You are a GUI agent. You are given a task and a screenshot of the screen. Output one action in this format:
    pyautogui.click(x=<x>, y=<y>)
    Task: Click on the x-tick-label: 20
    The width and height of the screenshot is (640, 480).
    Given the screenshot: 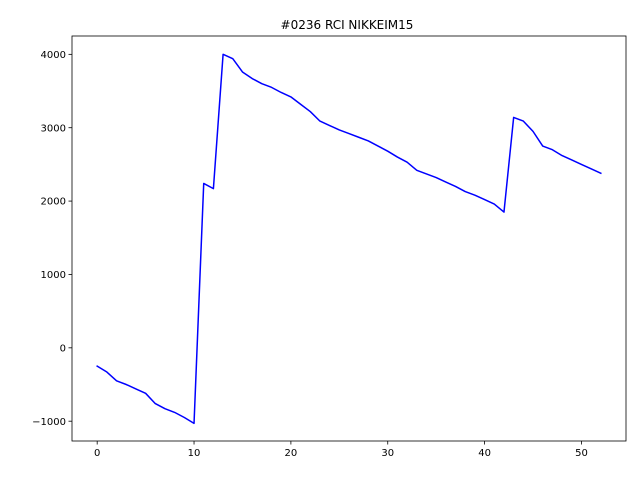 What is the action you would take?
    pyautogui.click(x=291, y=453)
    